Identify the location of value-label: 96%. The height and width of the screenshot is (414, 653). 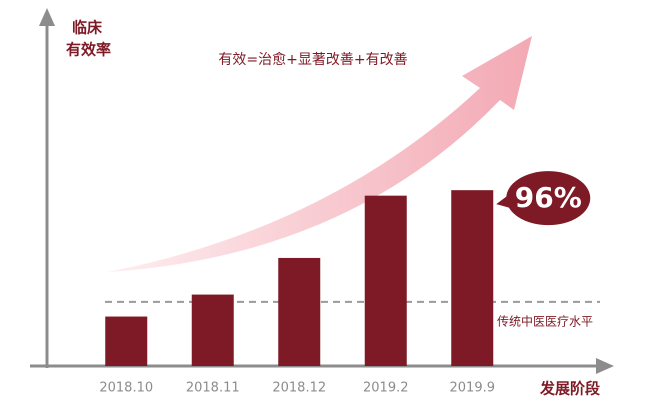
(548, 197).